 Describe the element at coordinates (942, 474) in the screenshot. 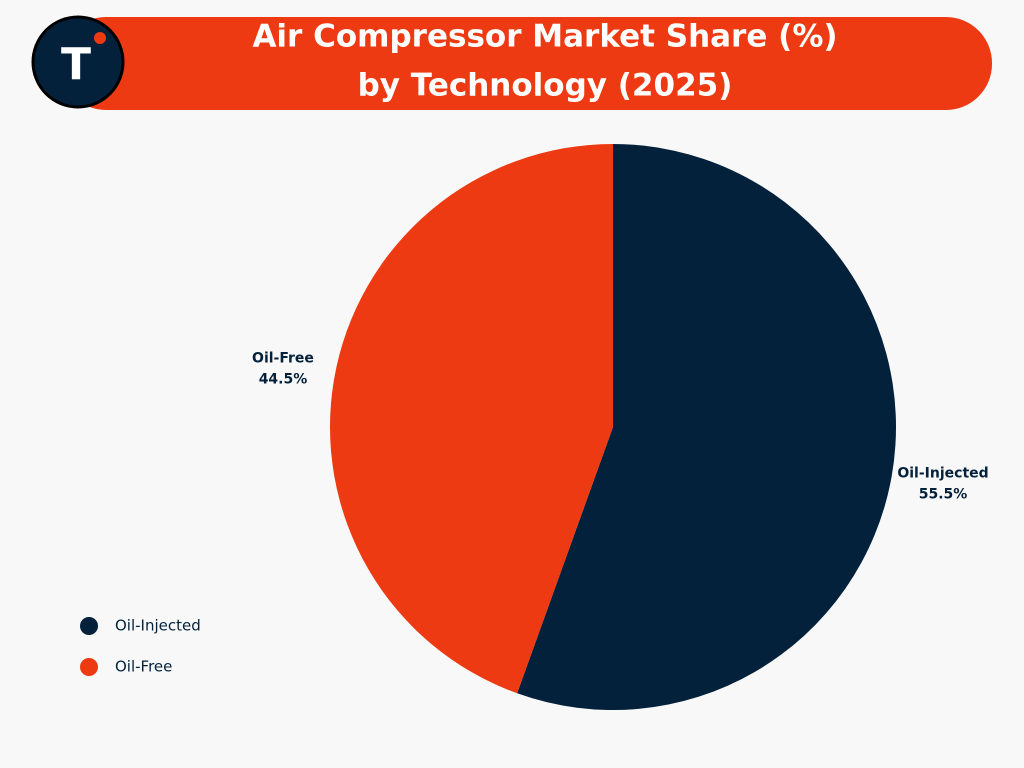

I see `slice-label: Oil-Injected` at that location.